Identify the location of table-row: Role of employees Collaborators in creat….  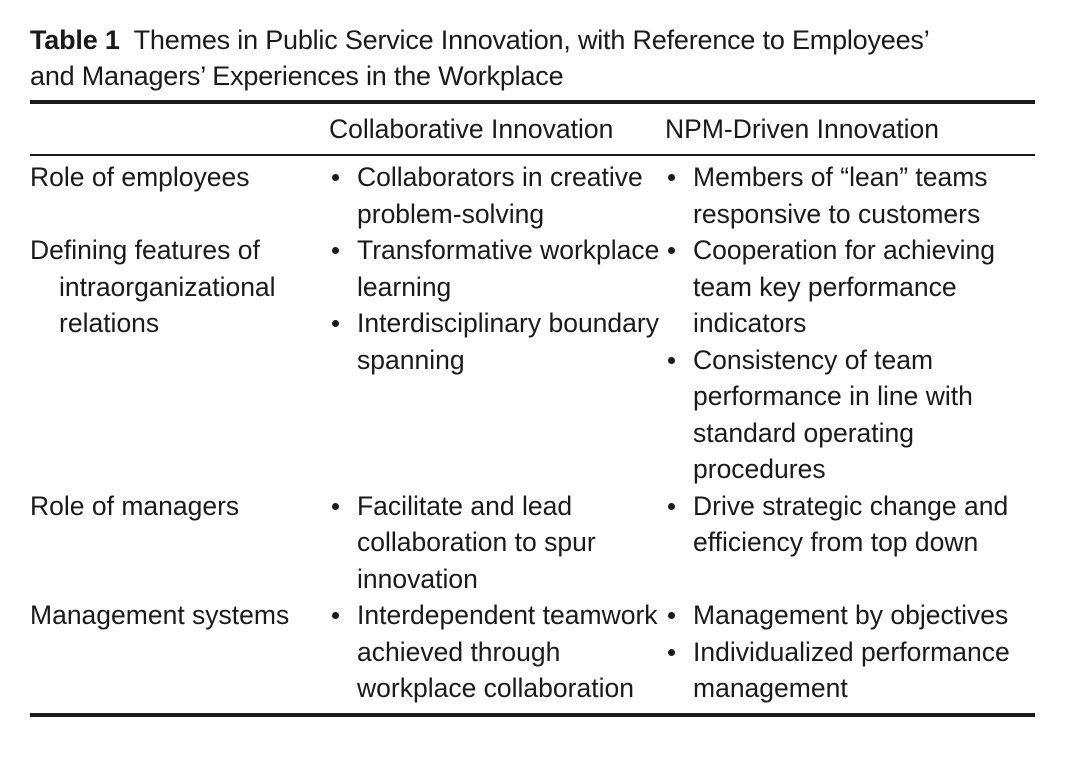
(532, 195).